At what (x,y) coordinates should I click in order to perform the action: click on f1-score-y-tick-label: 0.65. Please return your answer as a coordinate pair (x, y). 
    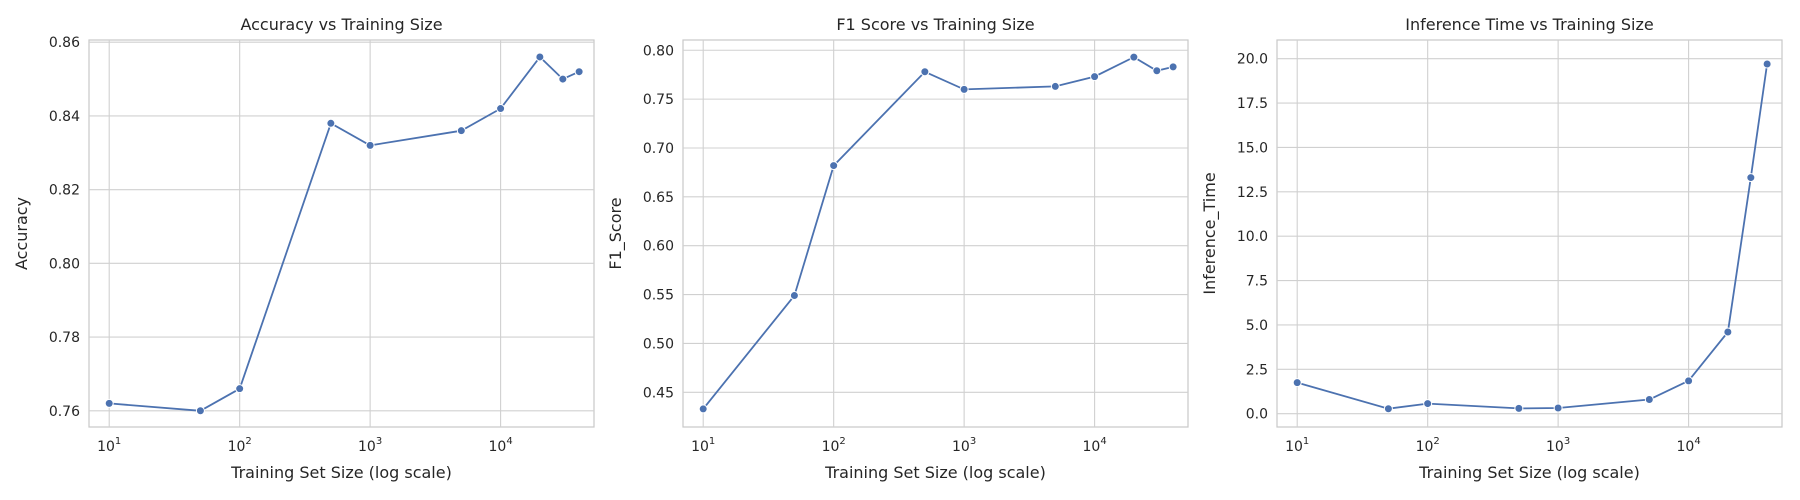
    Looking at the image, I should click on (658, 198).